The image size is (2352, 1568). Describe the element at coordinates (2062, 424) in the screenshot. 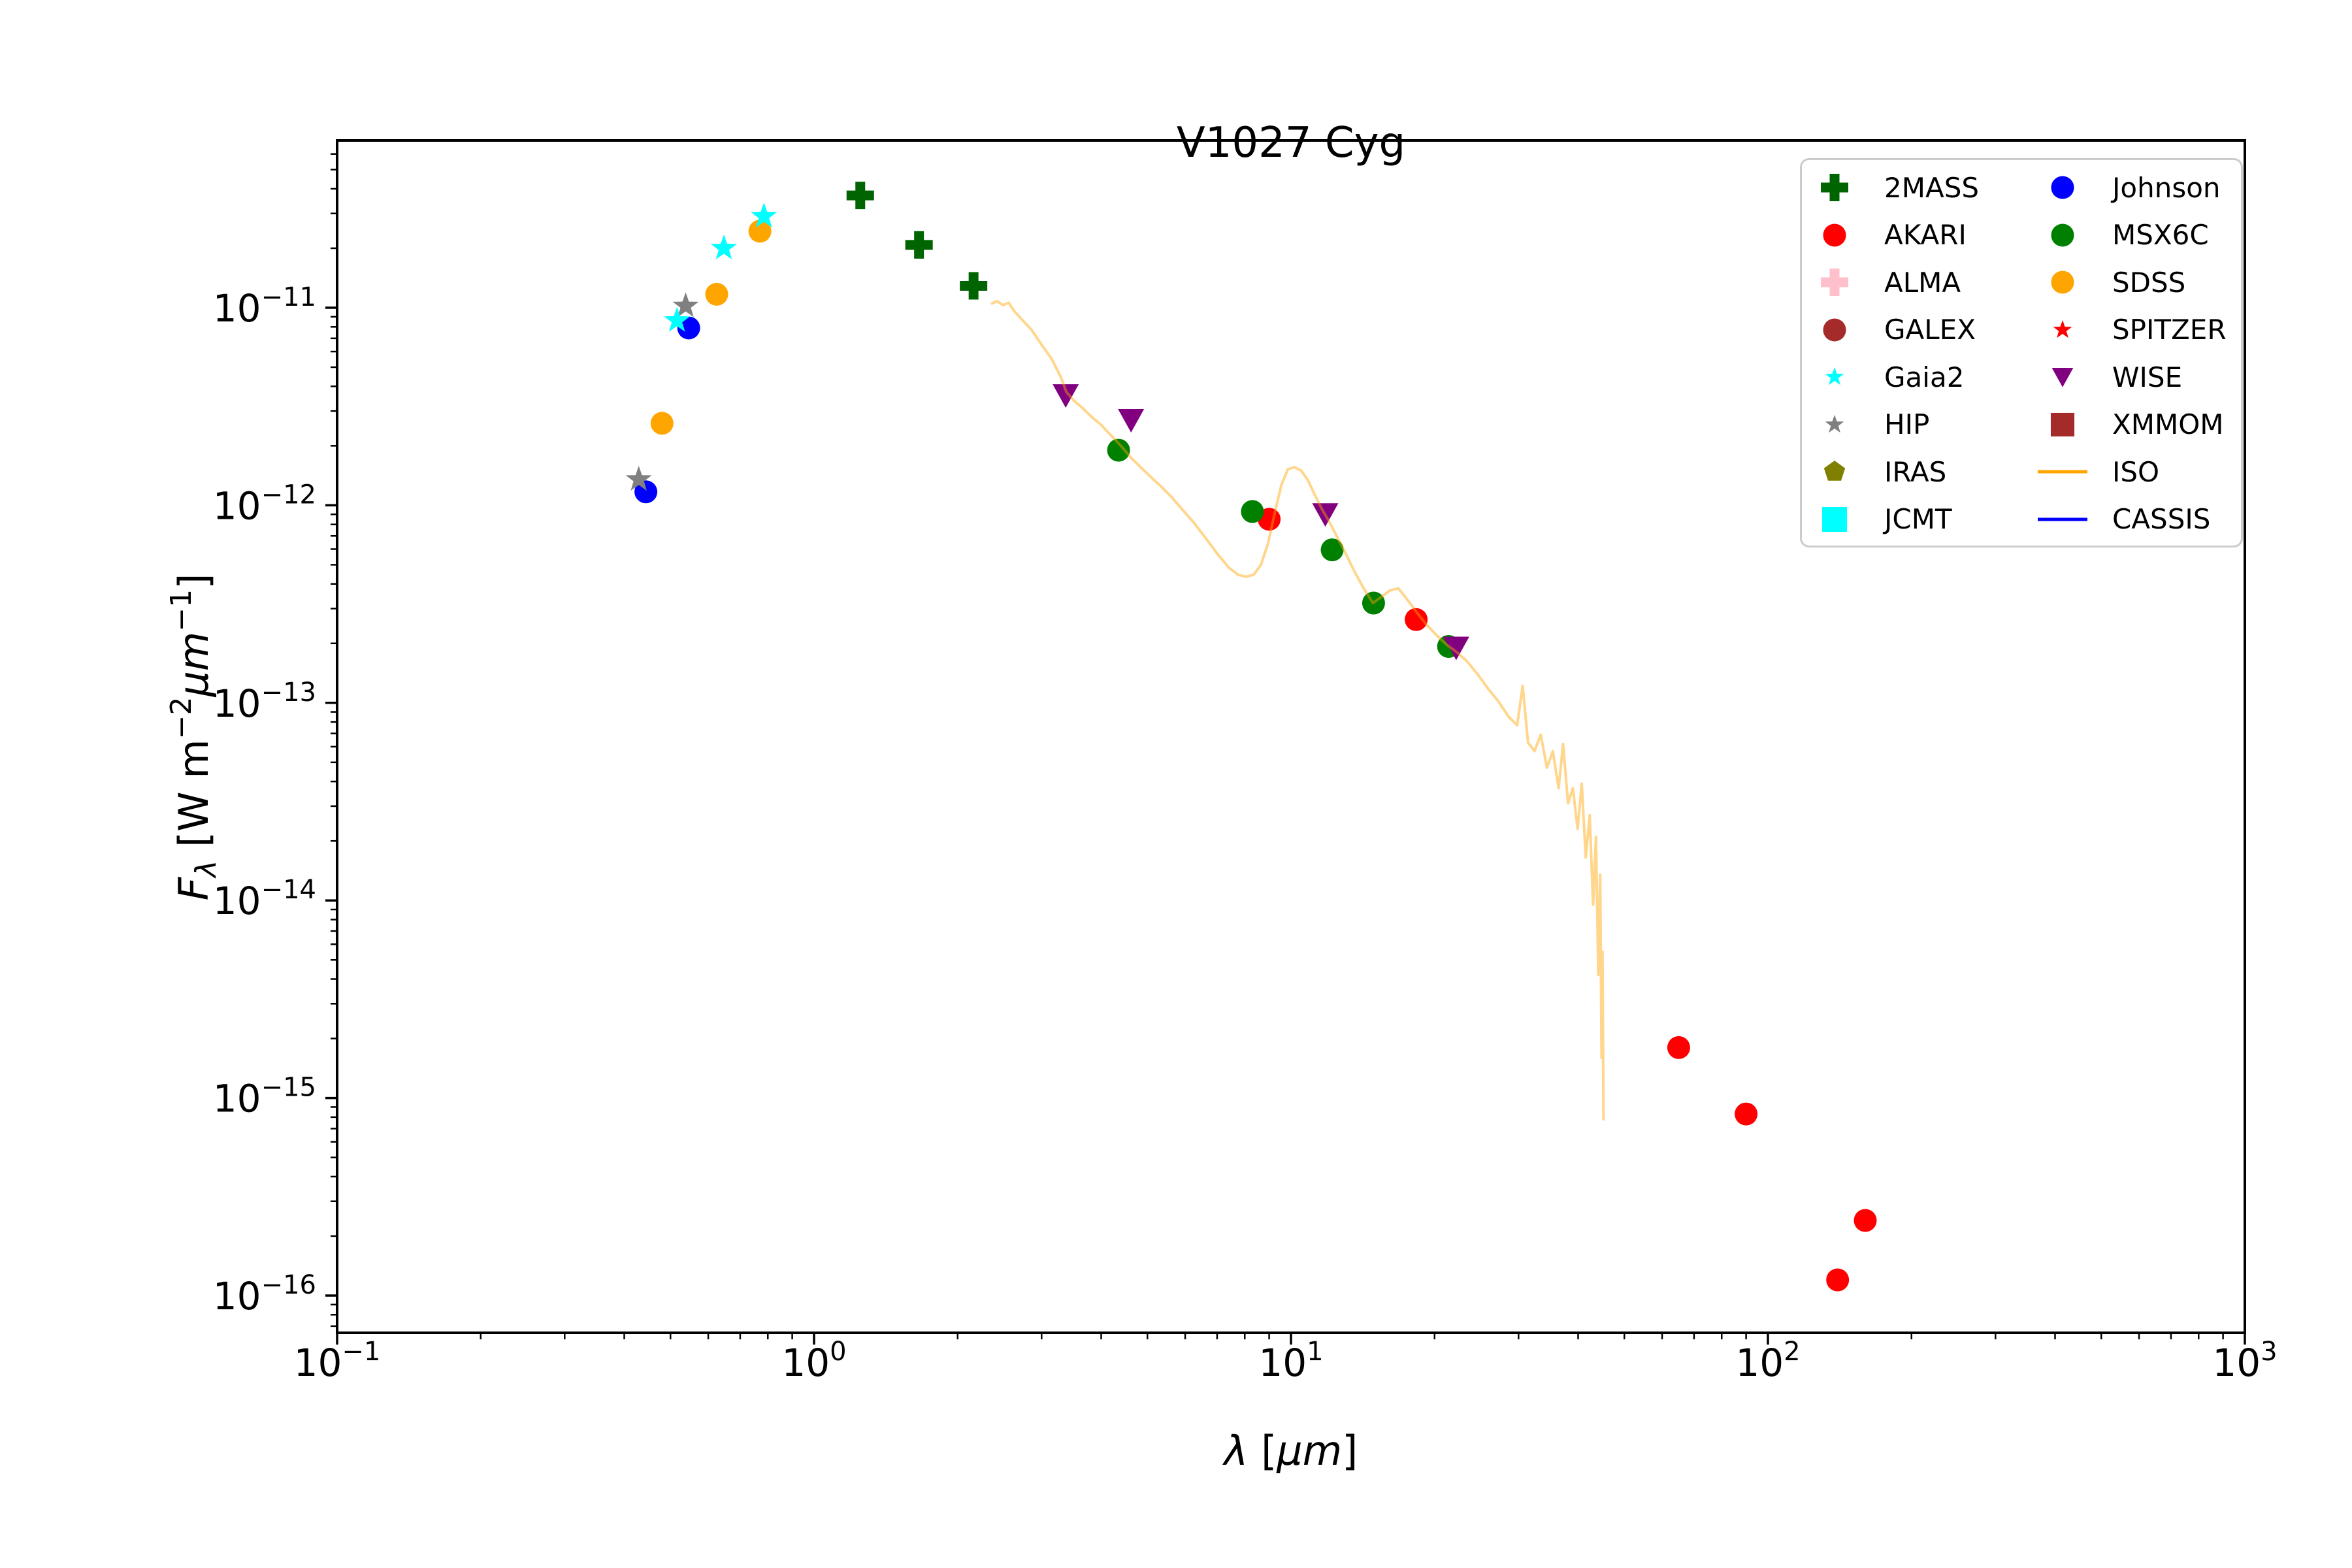

I see `xmmom-marker-icon` at that location.